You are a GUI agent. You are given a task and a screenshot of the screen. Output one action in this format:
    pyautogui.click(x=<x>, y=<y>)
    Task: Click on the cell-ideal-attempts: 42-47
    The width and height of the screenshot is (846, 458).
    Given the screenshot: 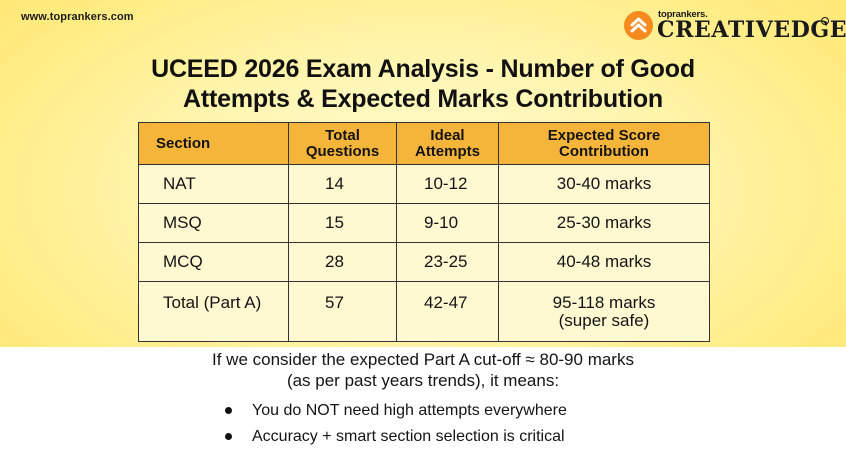 What is the action you would take?
    pyautogui.click(x=447, y=311)
    